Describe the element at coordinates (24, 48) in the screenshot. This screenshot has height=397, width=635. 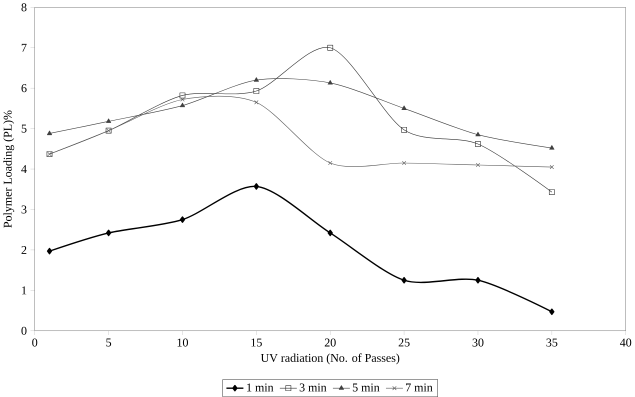
I see `y-tick-label: 7` at that location.